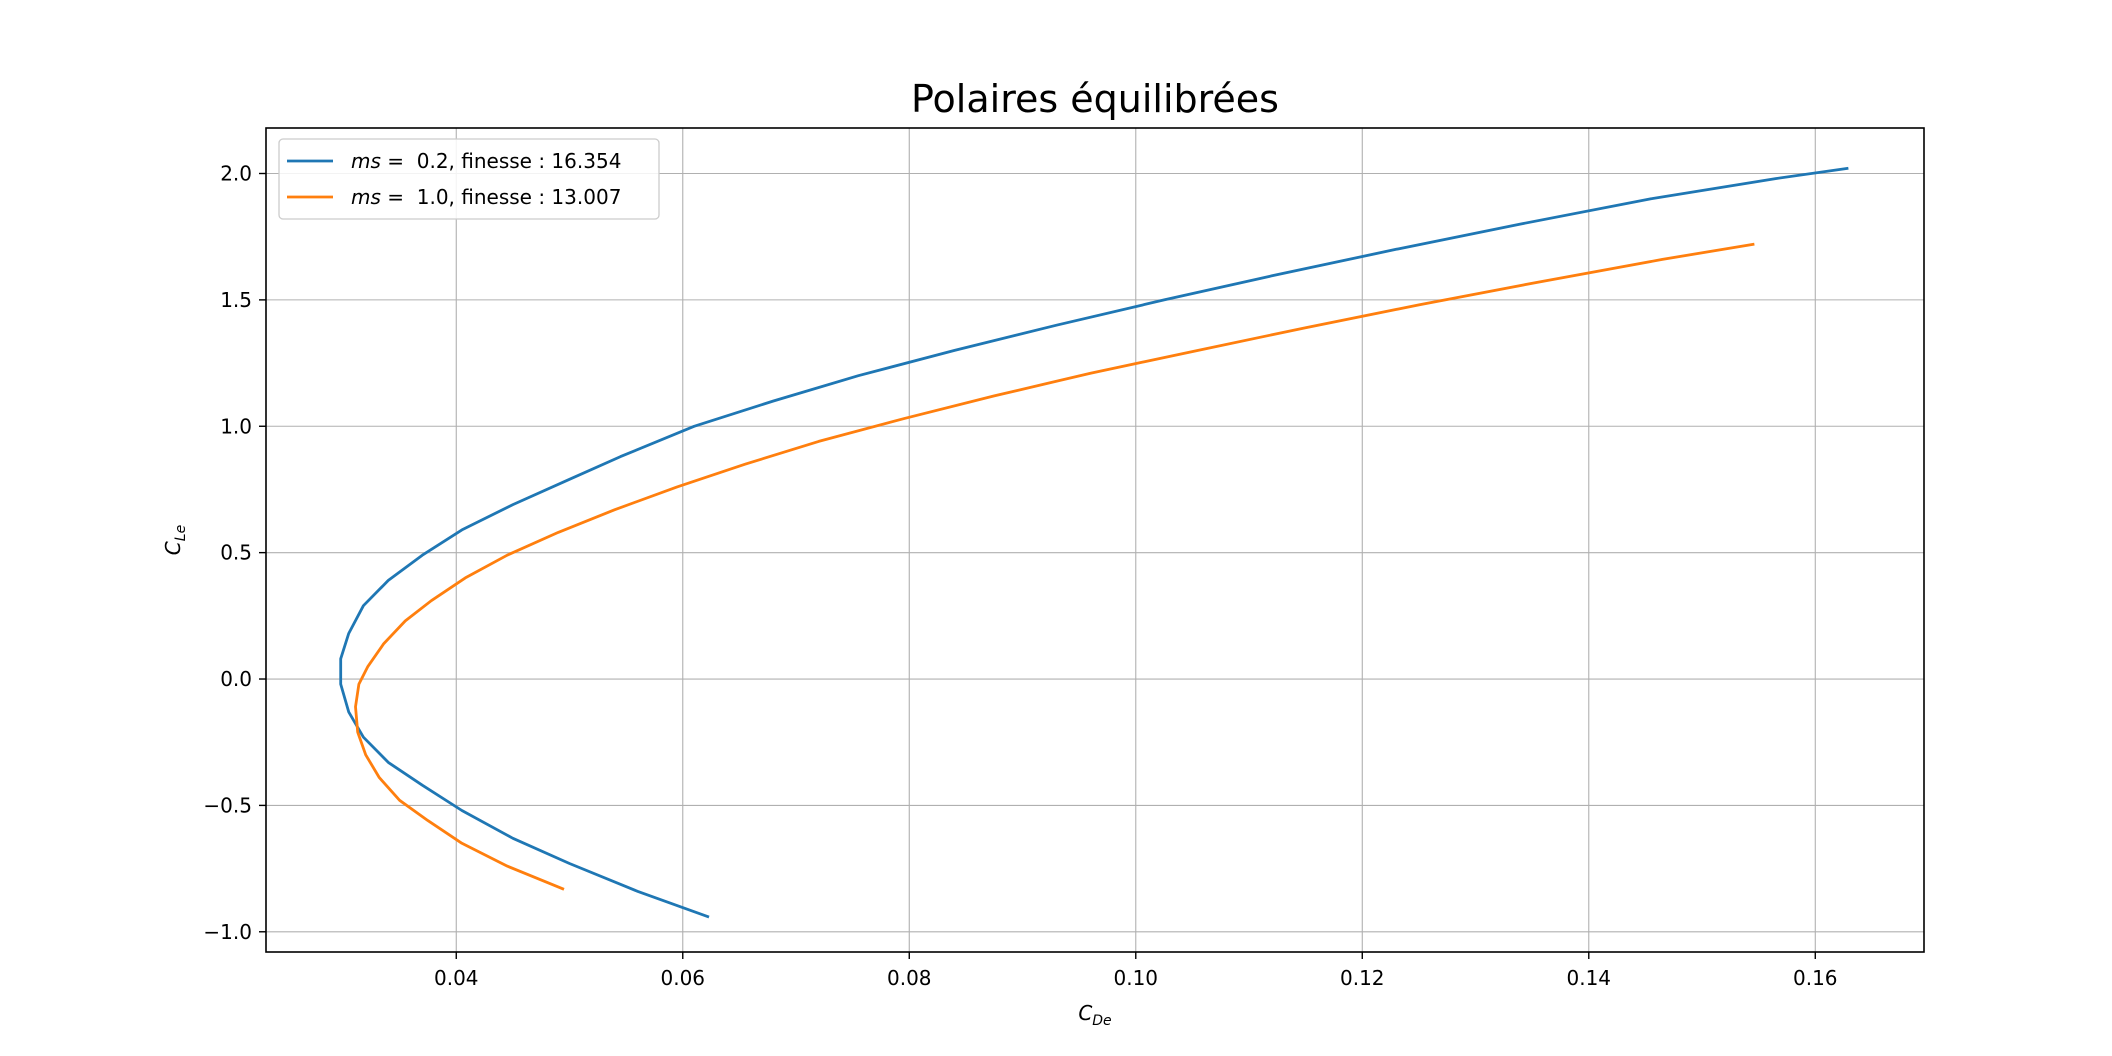  I want to click on x-tick-label: 0.16, so click(1815, 978).